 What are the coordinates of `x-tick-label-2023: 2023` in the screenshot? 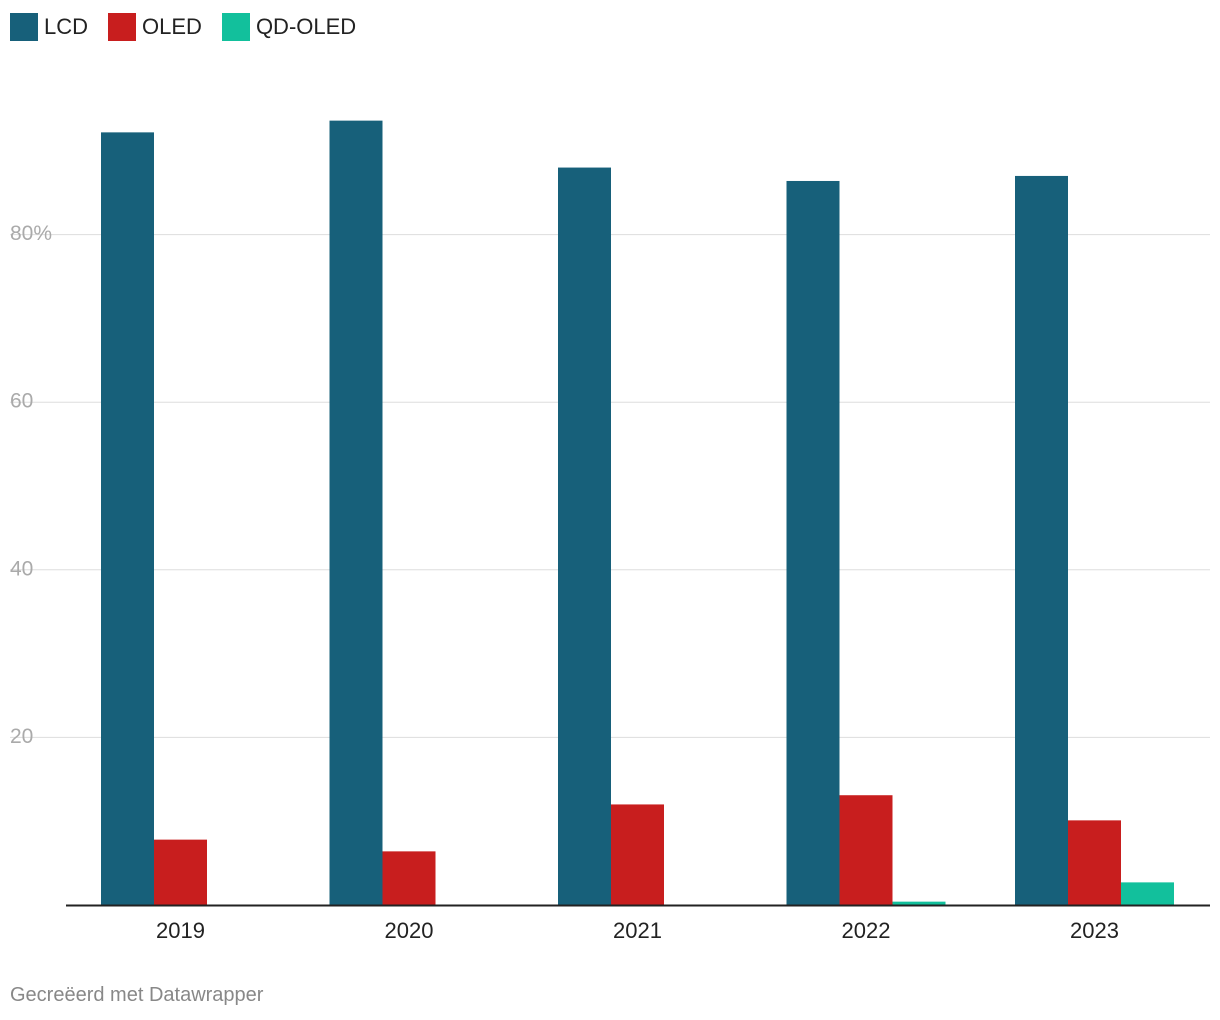 It's located at (1094, 930).